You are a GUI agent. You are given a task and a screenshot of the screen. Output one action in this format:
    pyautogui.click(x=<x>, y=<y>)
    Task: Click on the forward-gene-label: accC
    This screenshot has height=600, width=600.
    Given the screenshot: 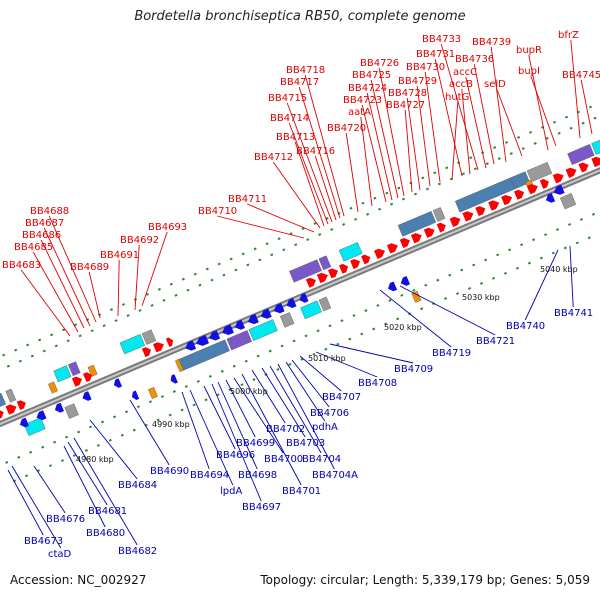 What is the action you would take?
    pyautogui.click(x=465, y=72)
    